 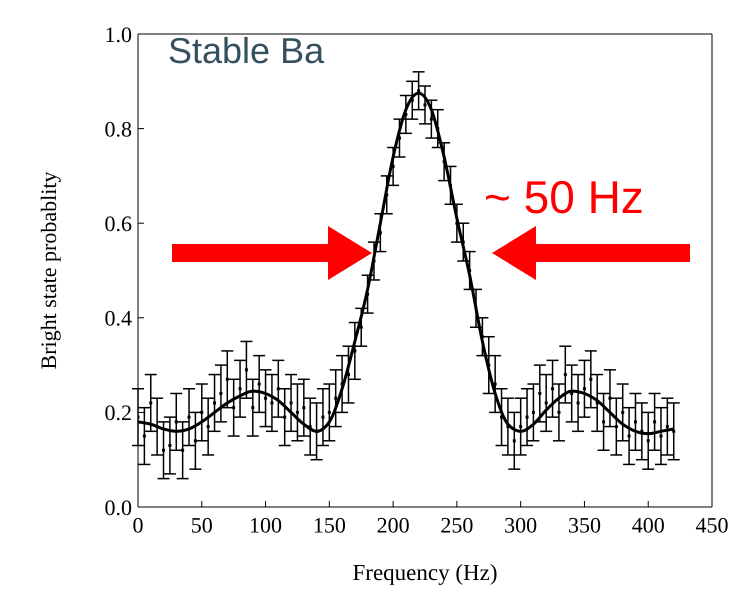 What do you see at coordinates (246, 51) in the screenshot?
I see `annotation: Stable Ba` at bounding box center [246, 51].